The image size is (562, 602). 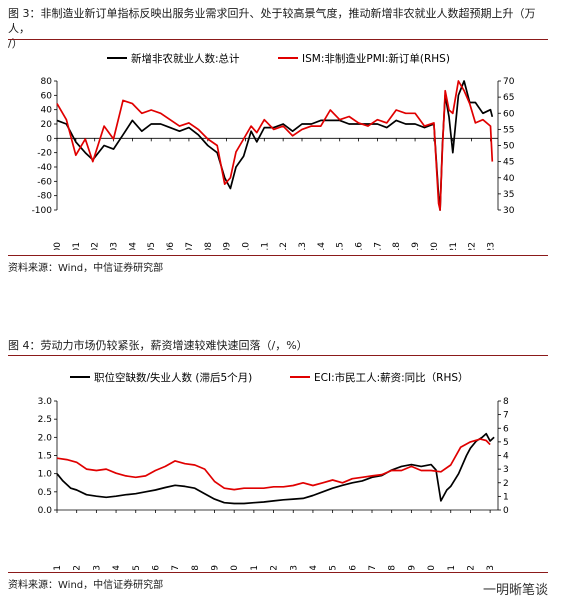 I want to click on right-tick-label: 55, so click(x=508, y=130).